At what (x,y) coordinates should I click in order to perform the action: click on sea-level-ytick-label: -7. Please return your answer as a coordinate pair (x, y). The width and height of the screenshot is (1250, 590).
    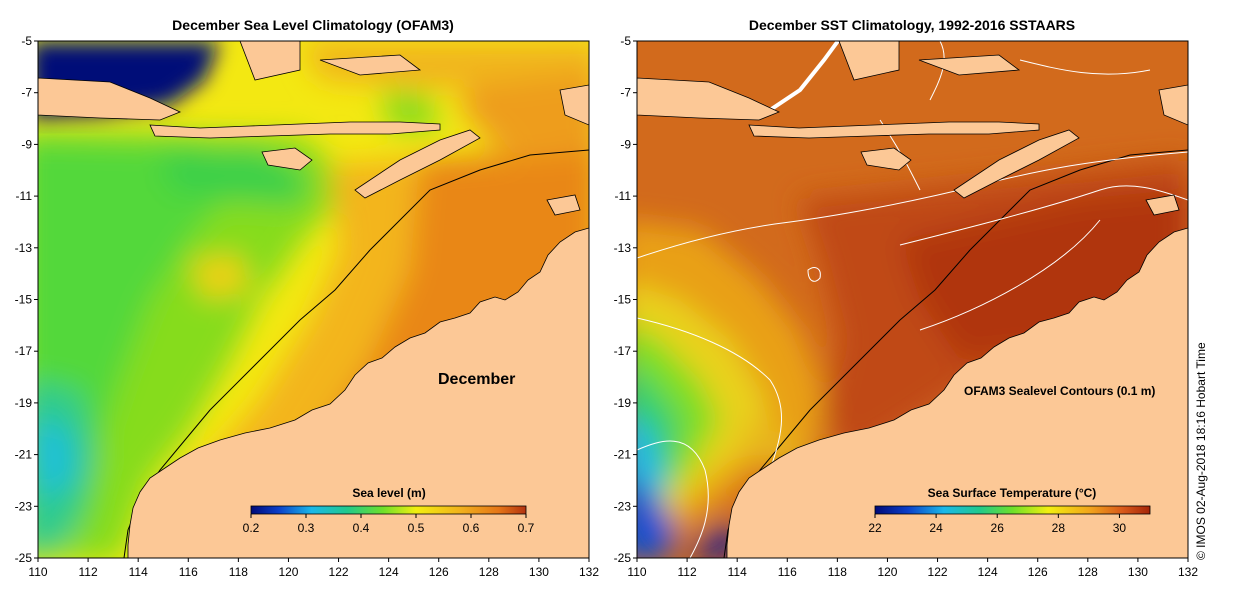
    Looking at the image, I should click on (26, 93).